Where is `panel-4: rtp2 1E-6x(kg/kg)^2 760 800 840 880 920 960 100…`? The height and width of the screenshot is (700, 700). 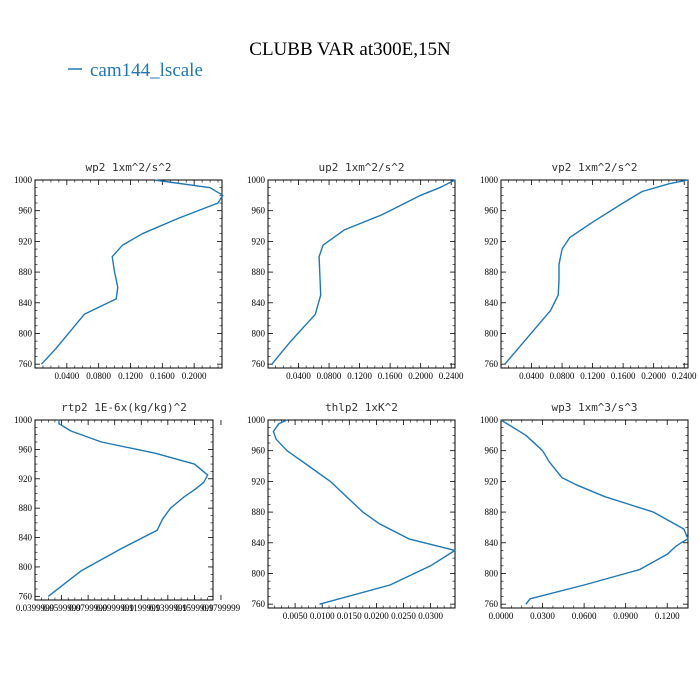 panel-4: rtp2 1E-6x(kg/kg)^2 760 800 840 880 920 960 100… is located at coordinates (127, 507).